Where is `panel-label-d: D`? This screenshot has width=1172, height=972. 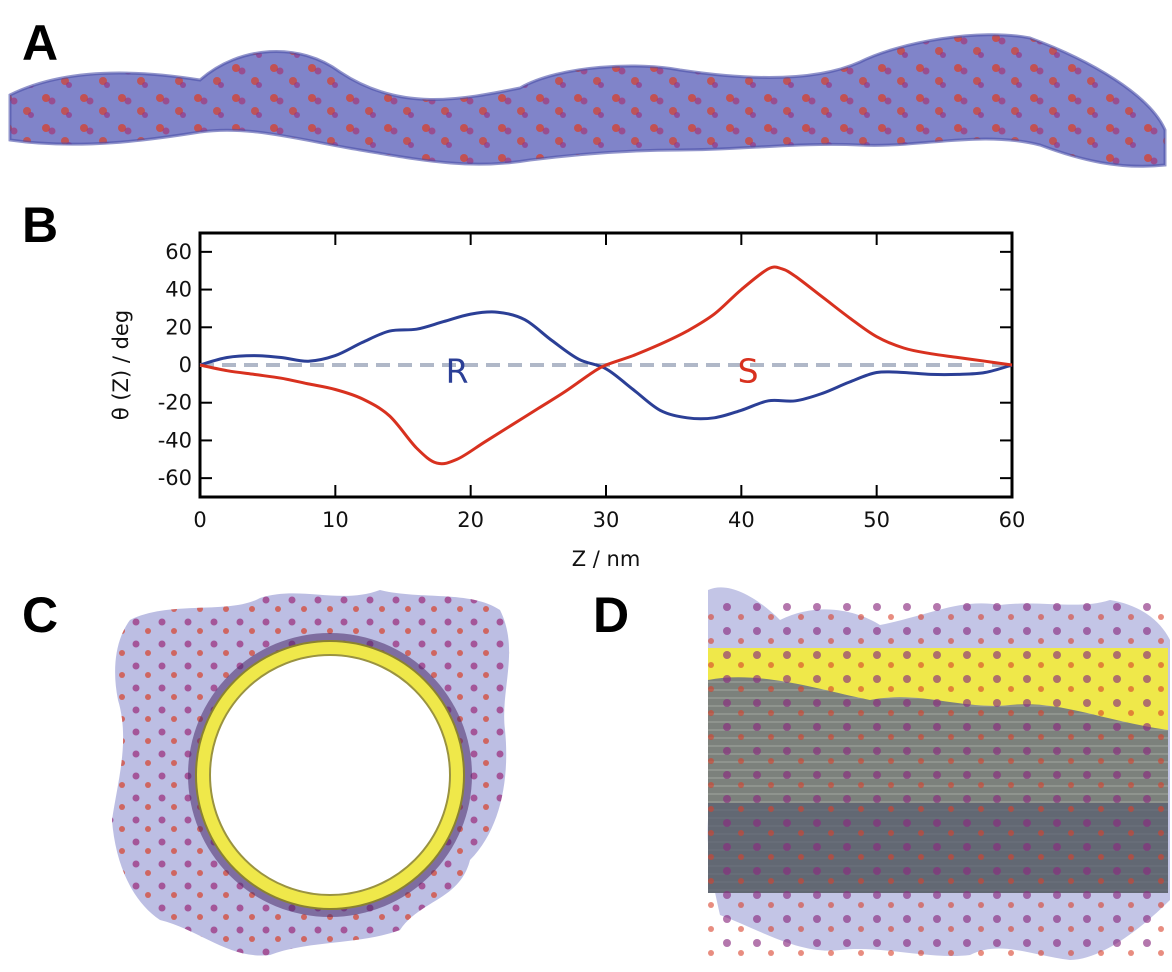 panel-label-d: D is located at coordinates (611, 615).